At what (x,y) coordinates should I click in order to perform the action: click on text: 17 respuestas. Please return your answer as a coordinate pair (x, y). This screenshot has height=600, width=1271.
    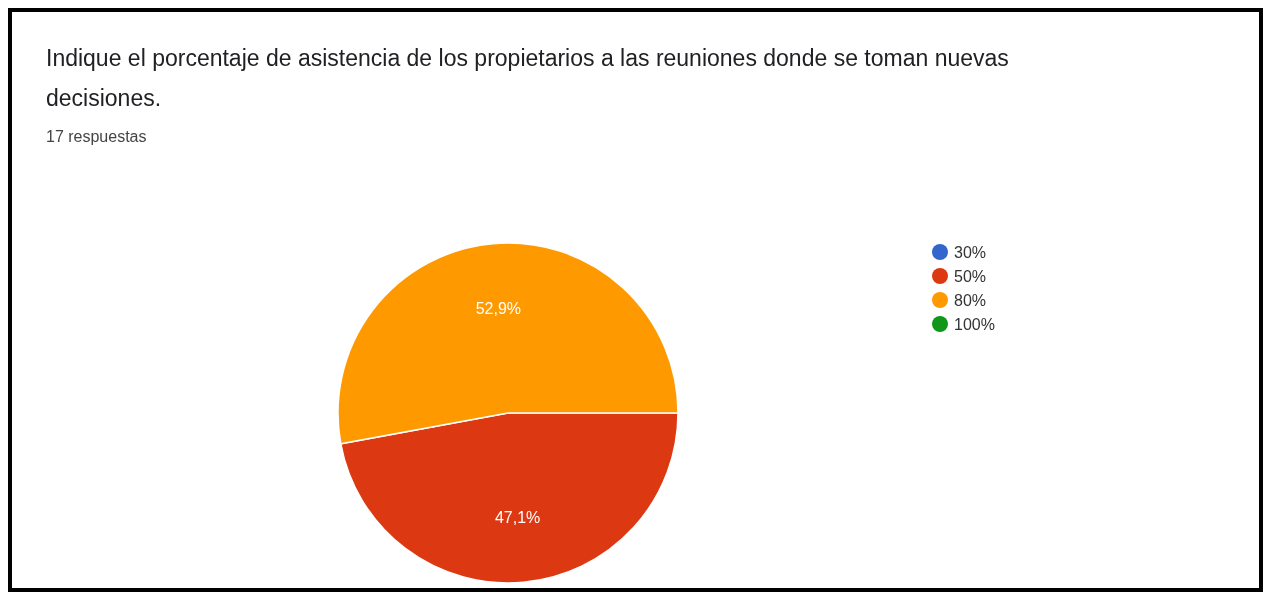
    Looking at the image, I should click on (96, 136).